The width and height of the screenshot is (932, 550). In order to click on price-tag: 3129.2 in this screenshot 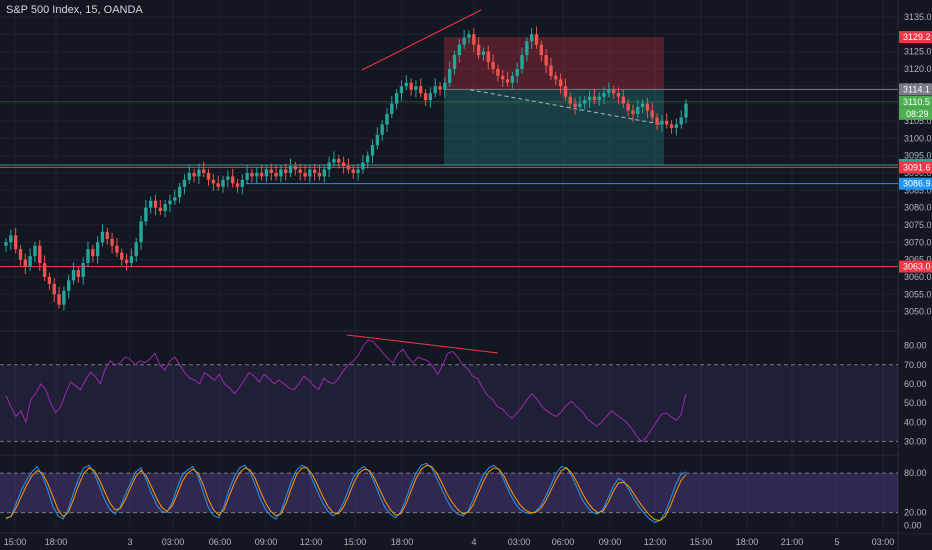, I will do `click(917, 37)`.